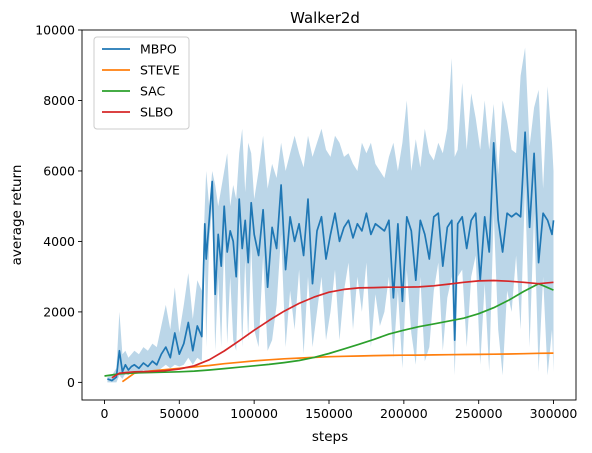  What do you see at coordinates (479, 413) in the screenshot?
I see `x-tick-label: 250000` at bounding box center [479, 413].